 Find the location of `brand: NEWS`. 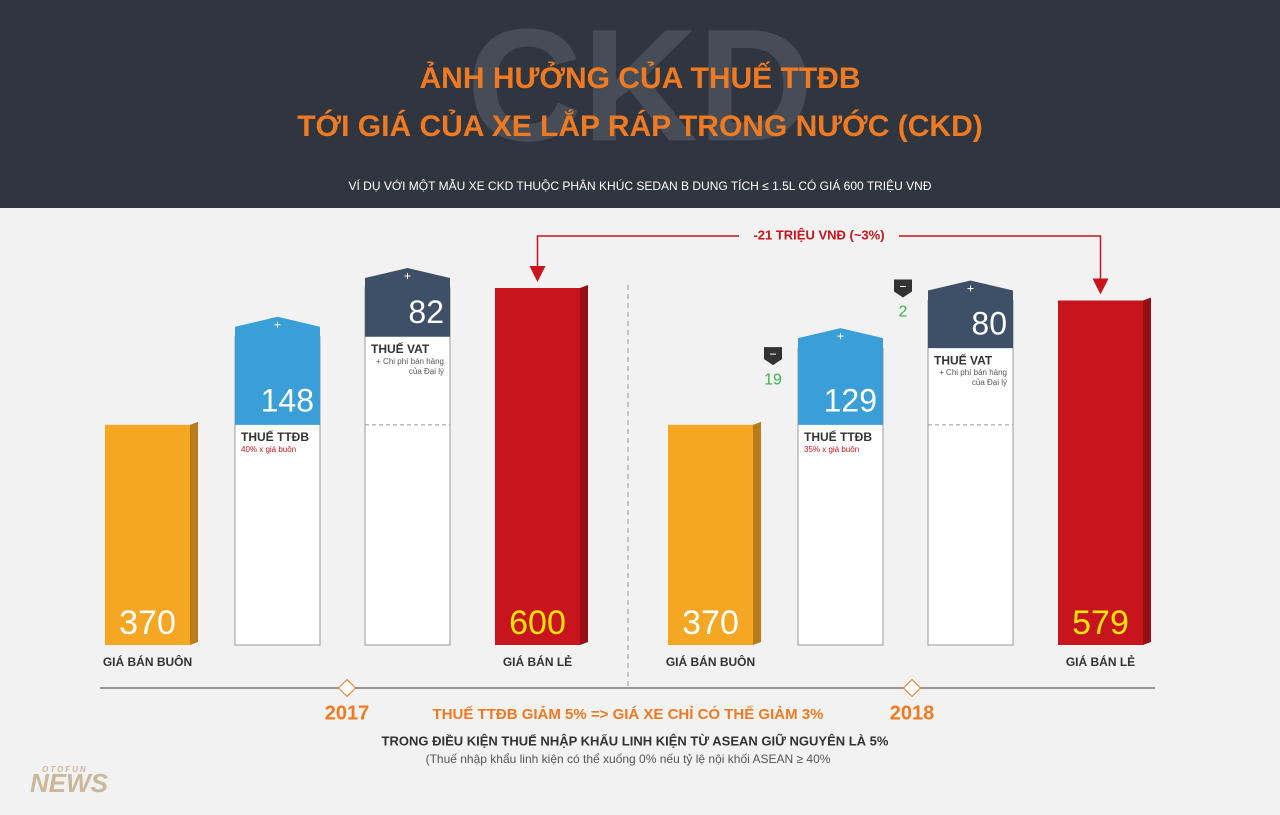

brand: NEWS is located at coordinates (69, 783).